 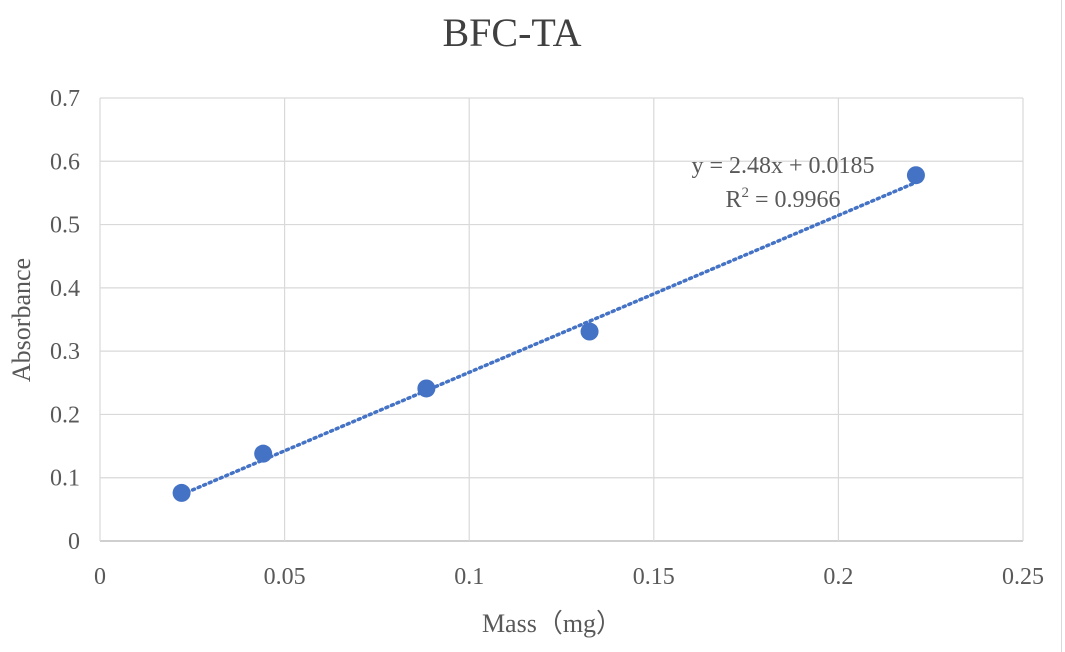 What do you see at coordinates (65, 352) in the screenshot?
I see `y-tick-label: 0.3` at bounding box center [65, 352].